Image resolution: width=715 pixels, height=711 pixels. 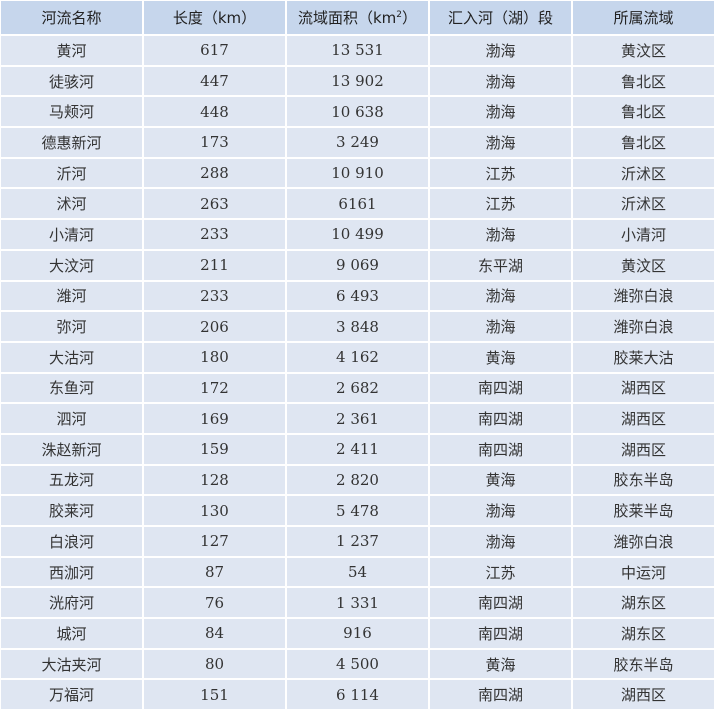 I want to click on cell-basin-area: 2 682, so click(x=357, y=388).